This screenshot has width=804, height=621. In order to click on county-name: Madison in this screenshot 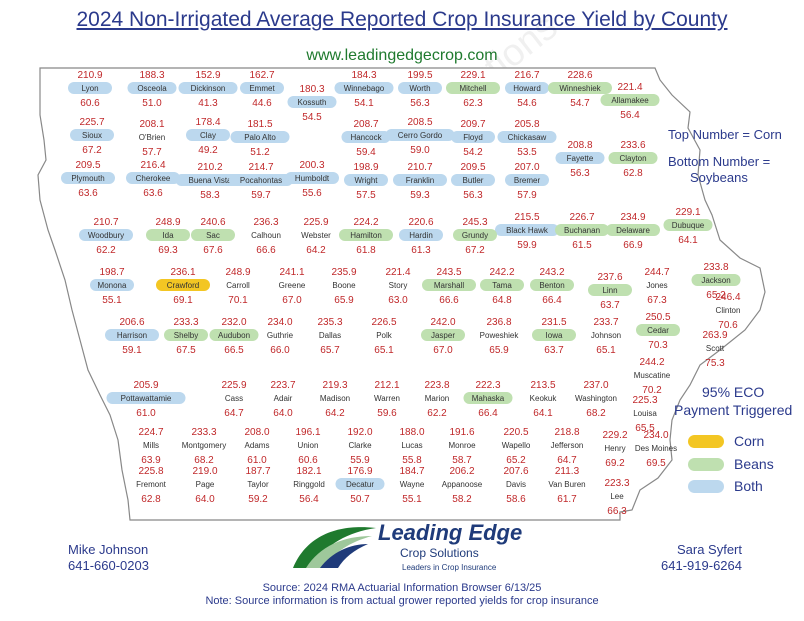, I will do `click(335, 398)`.